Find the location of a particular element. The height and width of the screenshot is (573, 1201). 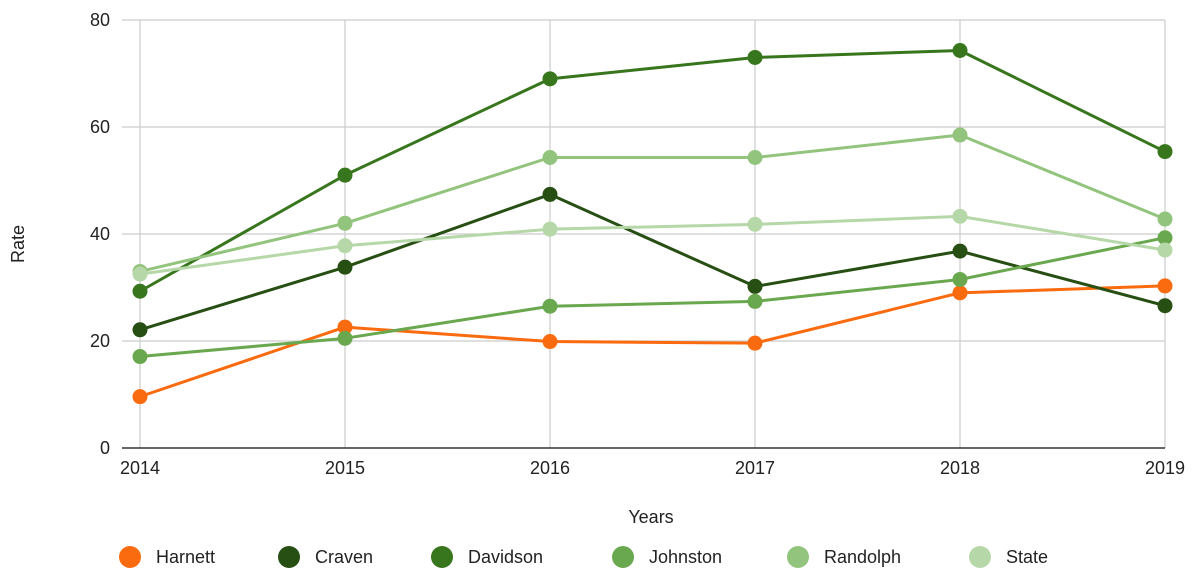

x-tick-label: 2019 is located at coordinates (1165, 468).